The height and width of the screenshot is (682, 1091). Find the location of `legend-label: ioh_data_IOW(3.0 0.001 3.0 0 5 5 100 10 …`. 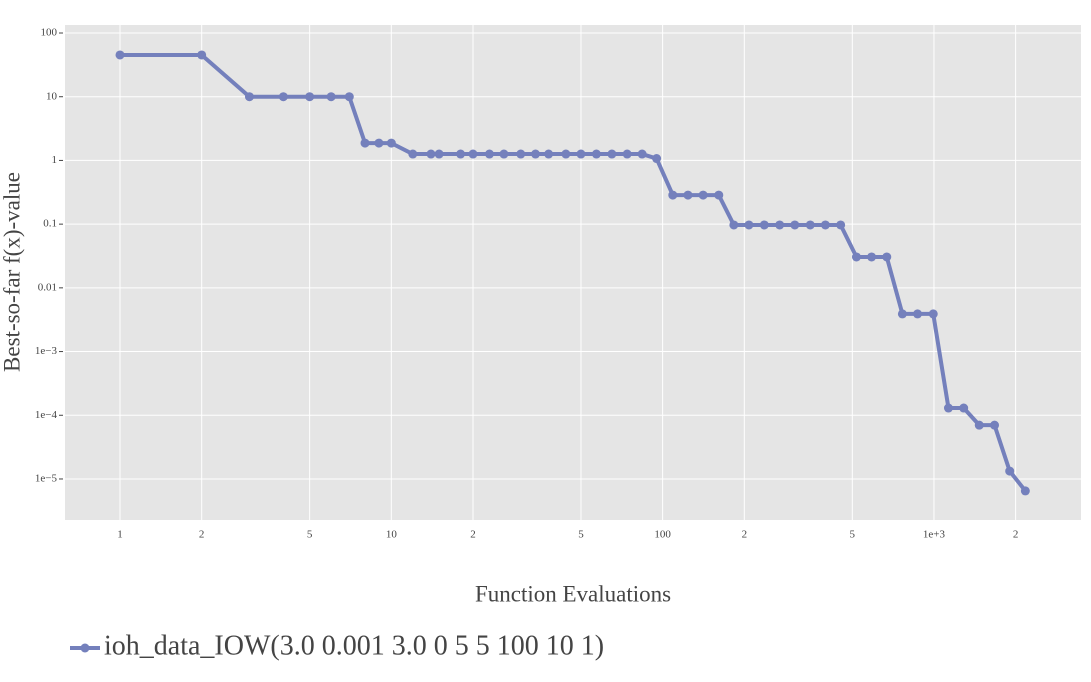

legend-label: ioh_data_IOW(3.0 0.001 3.0 0 5 5 100 10 … is located at coordinates (354, 645).